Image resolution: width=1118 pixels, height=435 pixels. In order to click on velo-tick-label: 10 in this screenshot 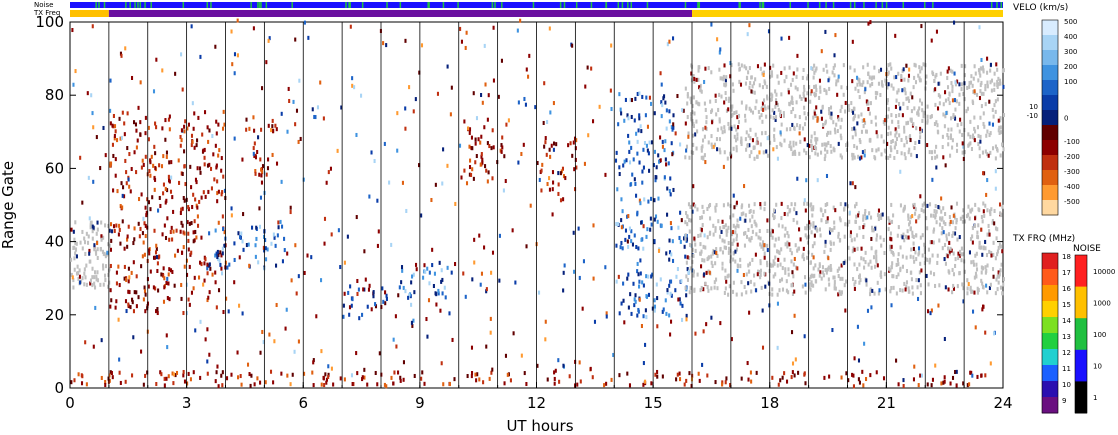, I will do `click(1033, 107)`.